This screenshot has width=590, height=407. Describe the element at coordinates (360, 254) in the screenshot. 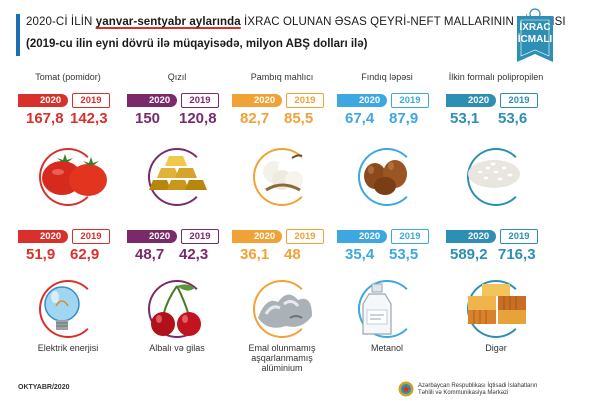

I see `value-2020: 35,4` at that location.